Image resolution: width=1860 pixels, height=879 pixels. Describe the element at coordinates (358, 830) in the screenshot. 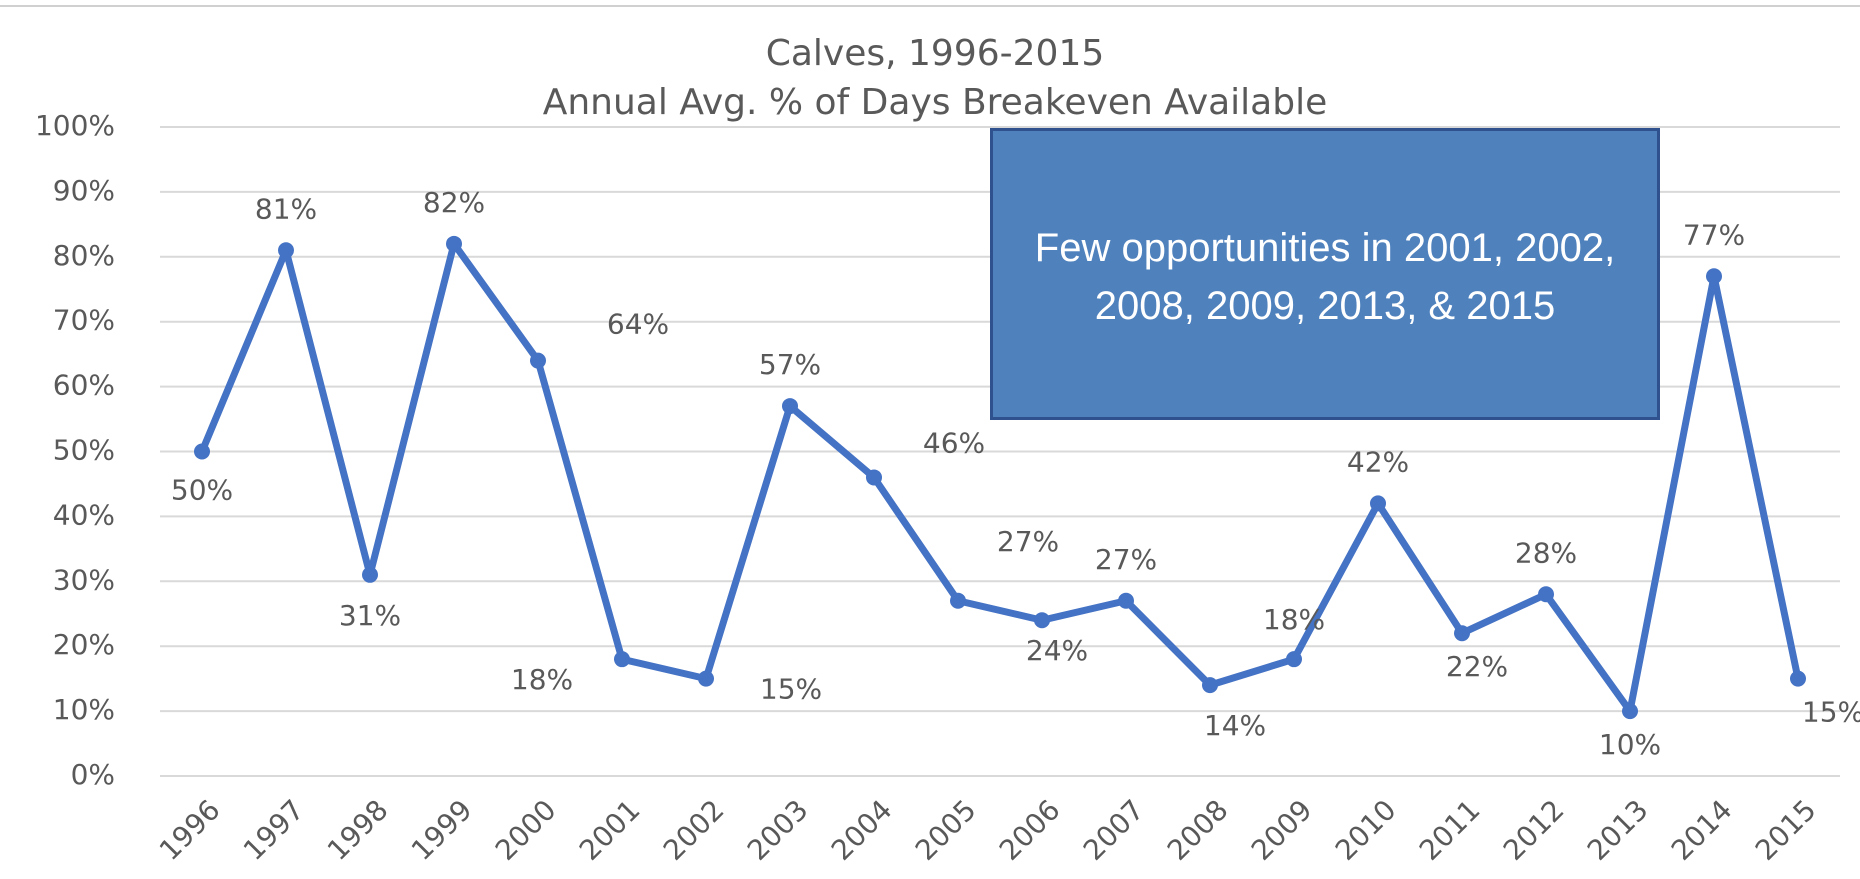

I see `x-tick-label: 1998` at that location.